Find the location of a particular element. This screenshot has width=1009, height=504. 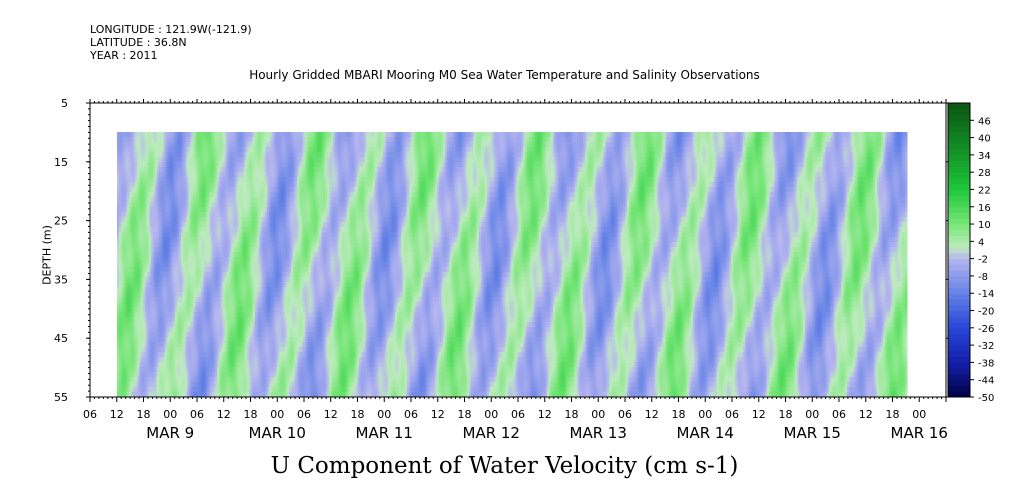

day-label: MAR 9 is located at coordinates (170, 433).